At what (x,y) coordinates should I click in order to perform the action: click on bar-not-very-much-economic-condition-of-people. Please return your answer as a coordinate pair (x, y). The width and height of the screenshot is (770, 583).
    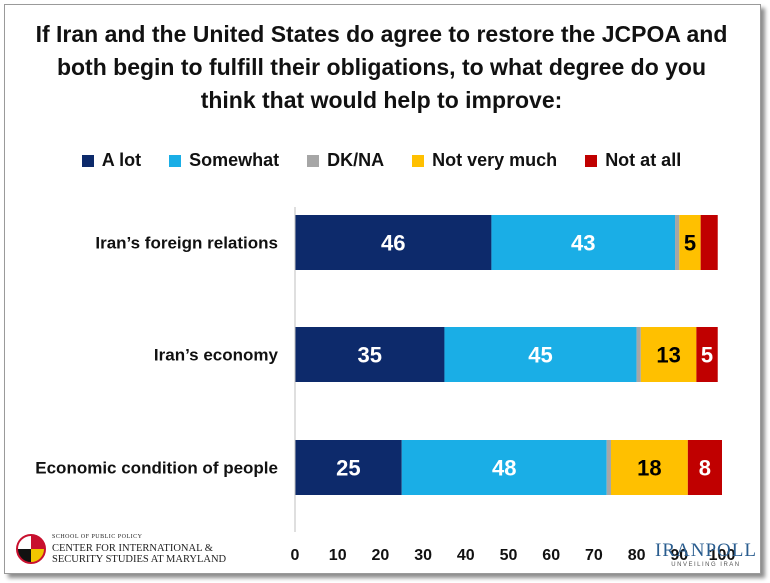
    Looking at the image, I should click on (649, 467).